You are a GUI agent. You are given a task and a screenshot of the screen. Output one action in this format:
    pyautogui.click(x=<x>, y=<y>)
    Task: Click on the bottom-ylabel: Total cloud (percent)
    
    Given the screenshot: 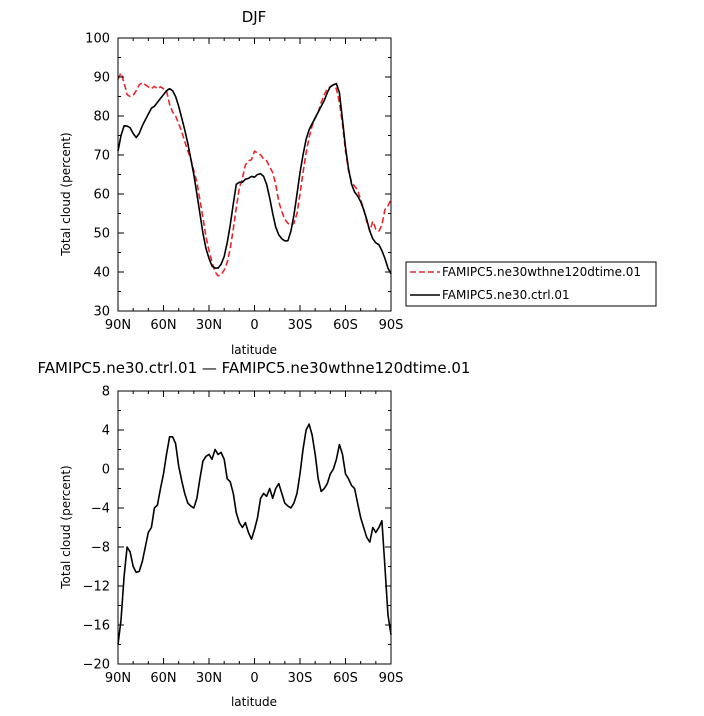 What is the action you would take?
    pyautogui.click(x=66, y=527)
    